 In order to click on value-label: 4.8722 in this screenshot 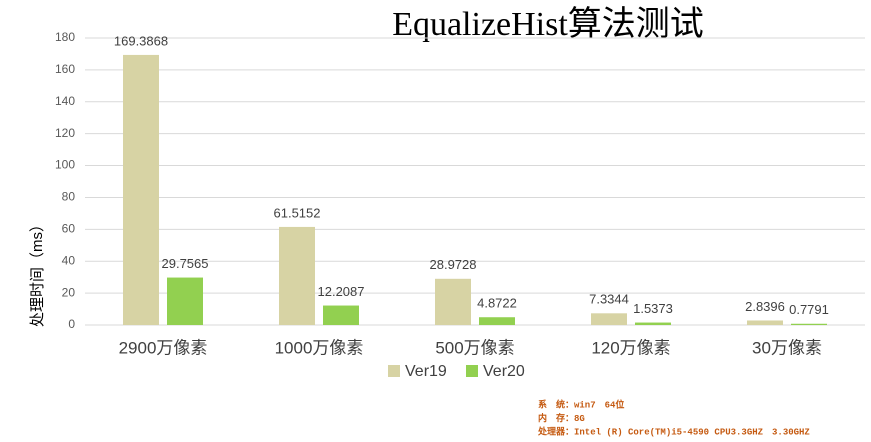, I will do `click(497, 303)`.